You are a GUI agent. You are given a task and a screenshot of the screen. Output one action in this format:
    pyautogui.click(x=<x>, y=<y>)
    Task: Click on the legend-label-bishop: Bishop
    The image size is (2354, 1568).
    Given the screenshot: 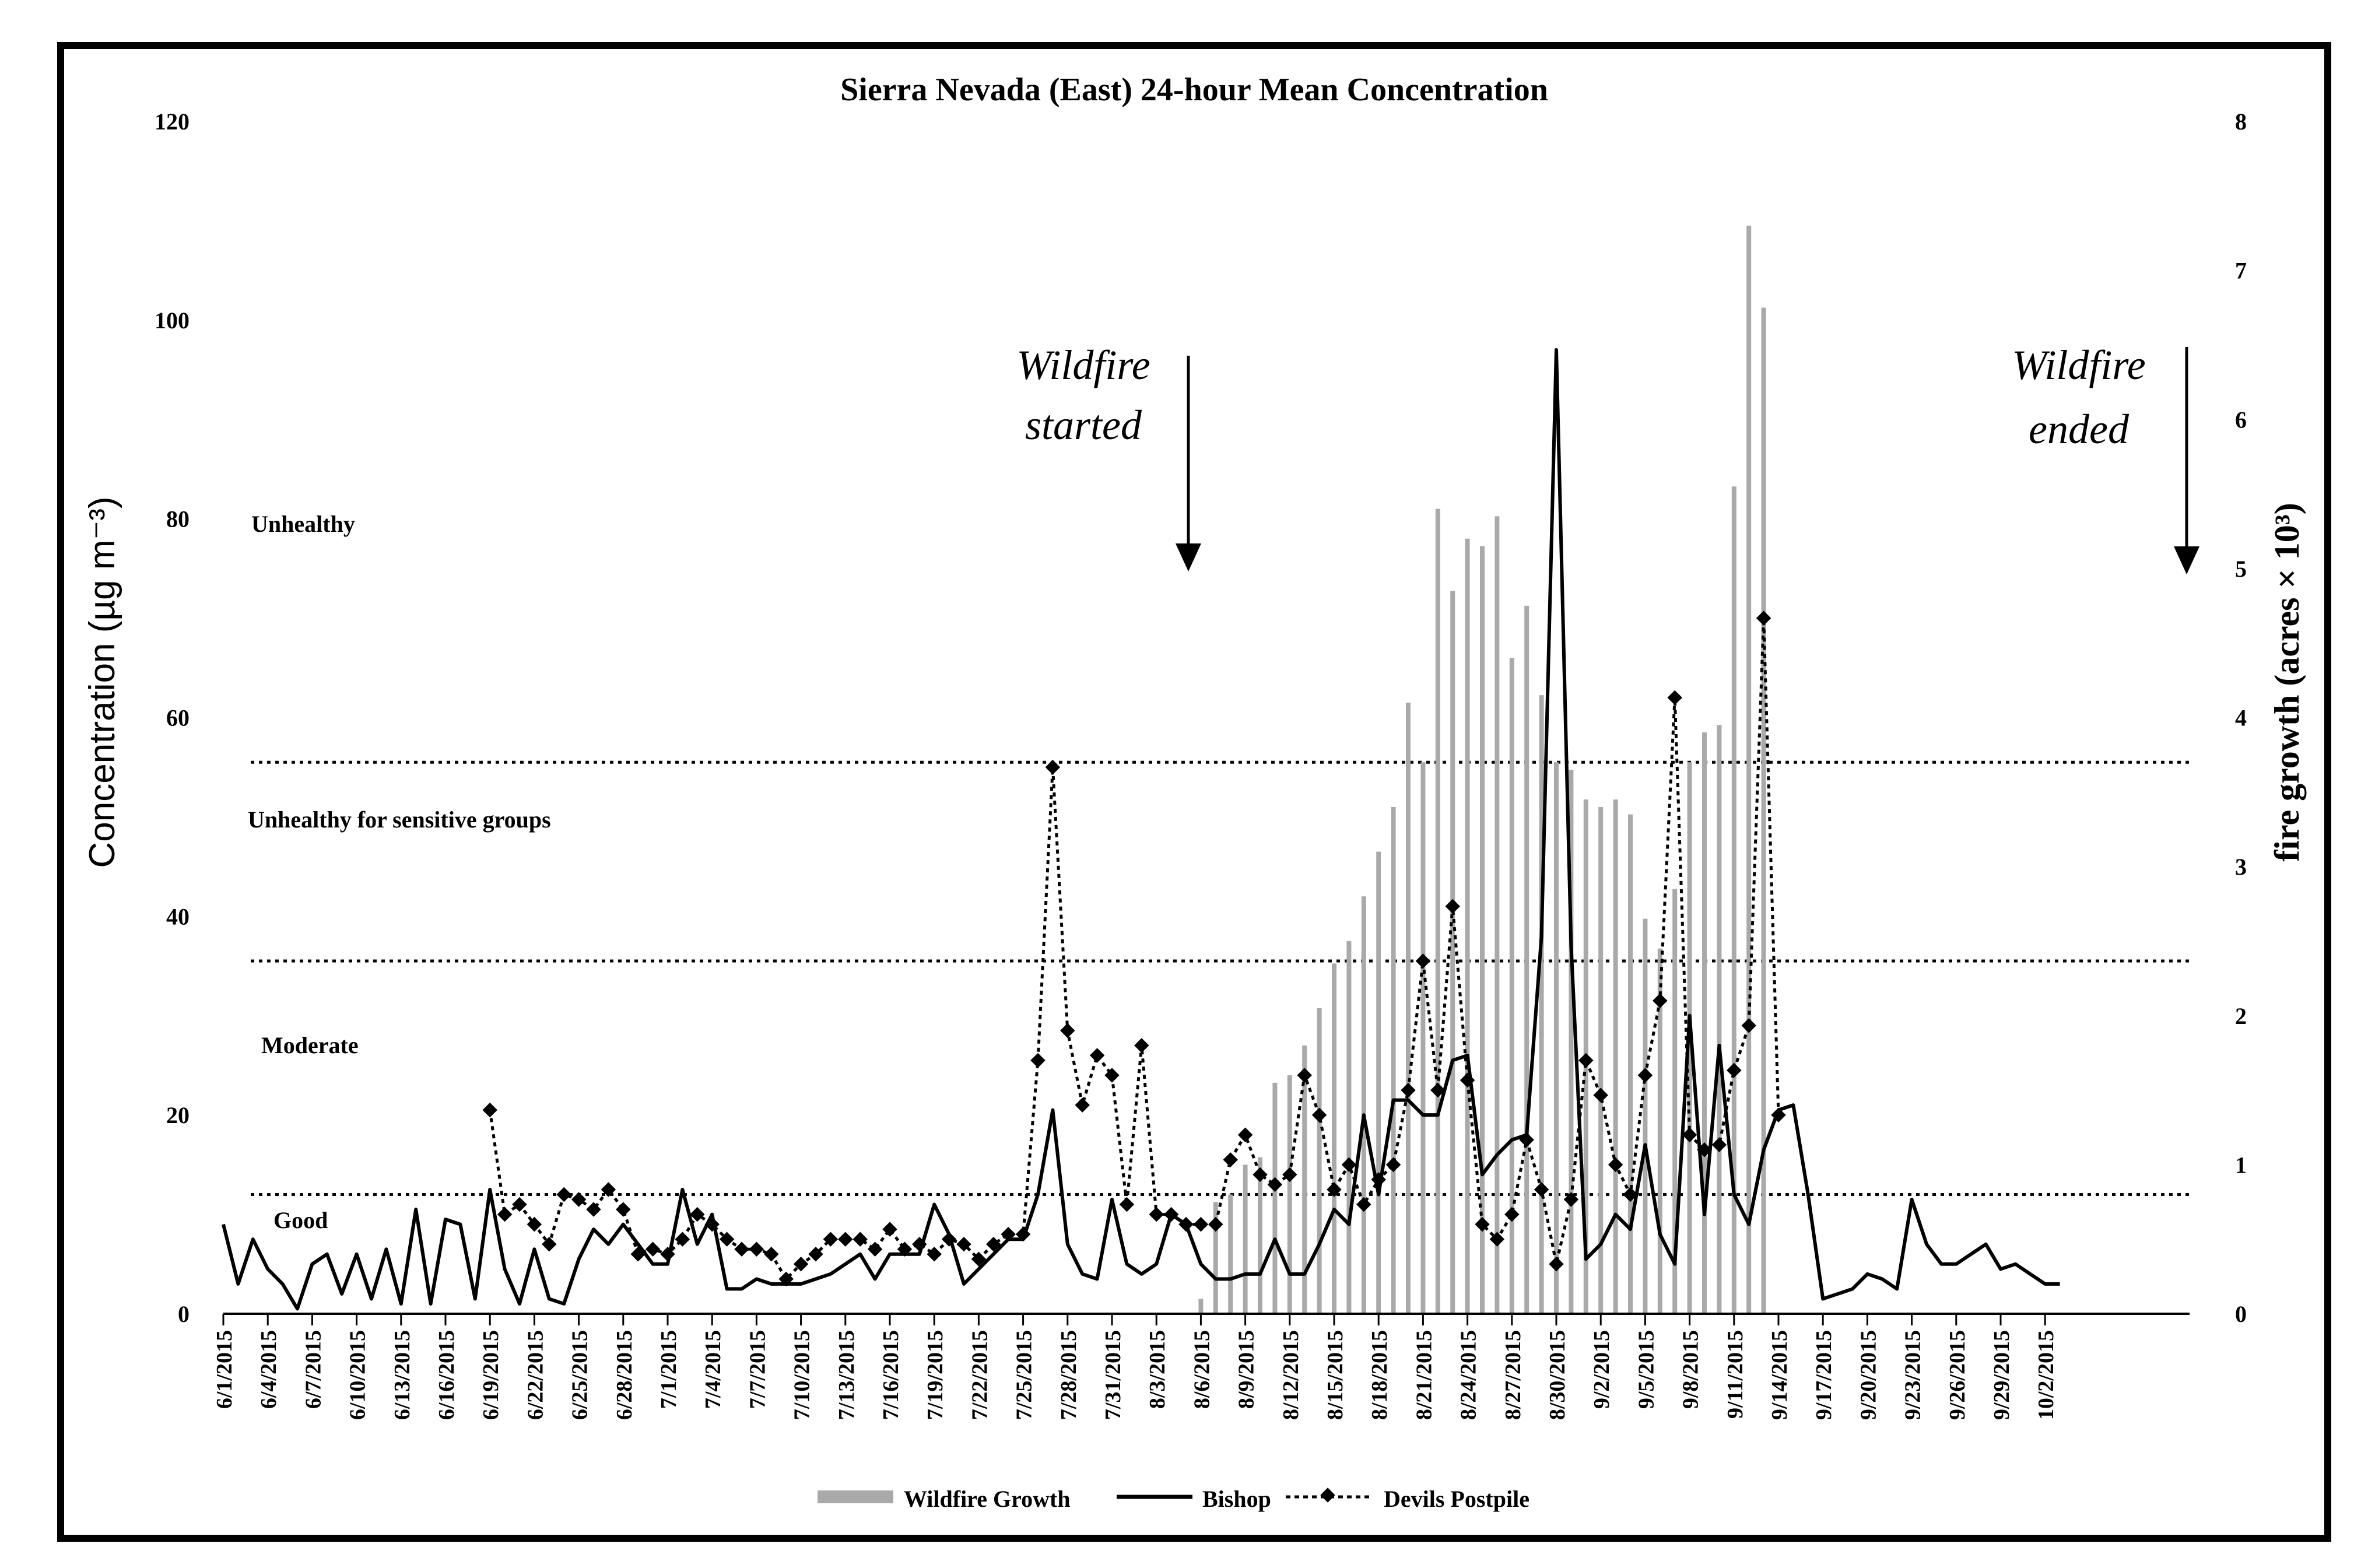 What is the action you would take?
    pyautogui.click(x=1236, y=1499)
    